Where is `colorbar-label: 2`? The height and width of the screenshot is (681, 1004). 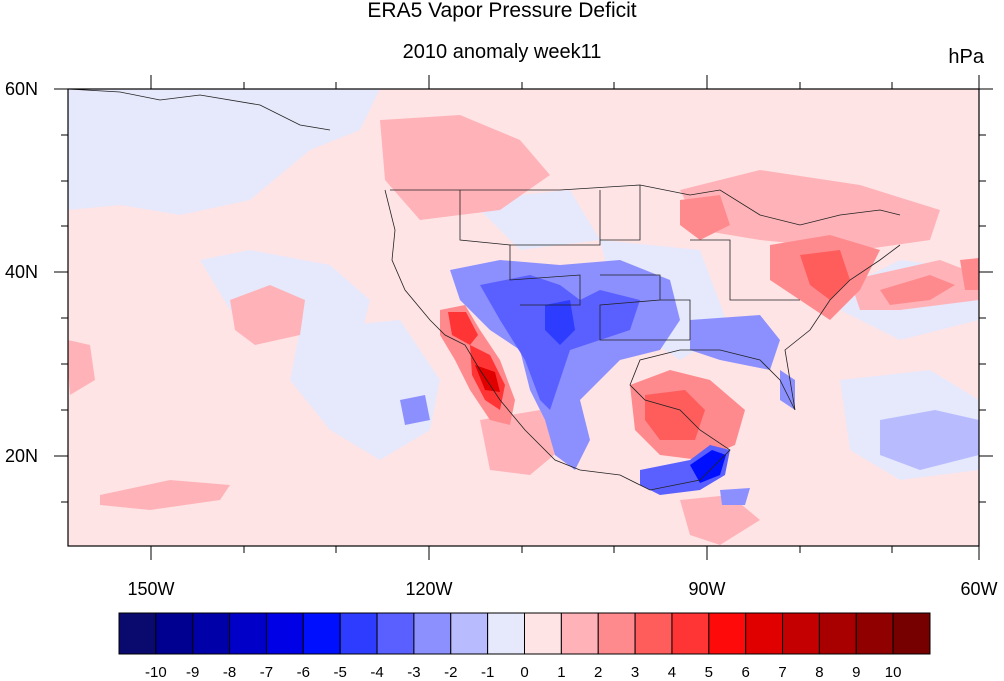
colorbar-label: 2 is located at coordinates (598, 672).